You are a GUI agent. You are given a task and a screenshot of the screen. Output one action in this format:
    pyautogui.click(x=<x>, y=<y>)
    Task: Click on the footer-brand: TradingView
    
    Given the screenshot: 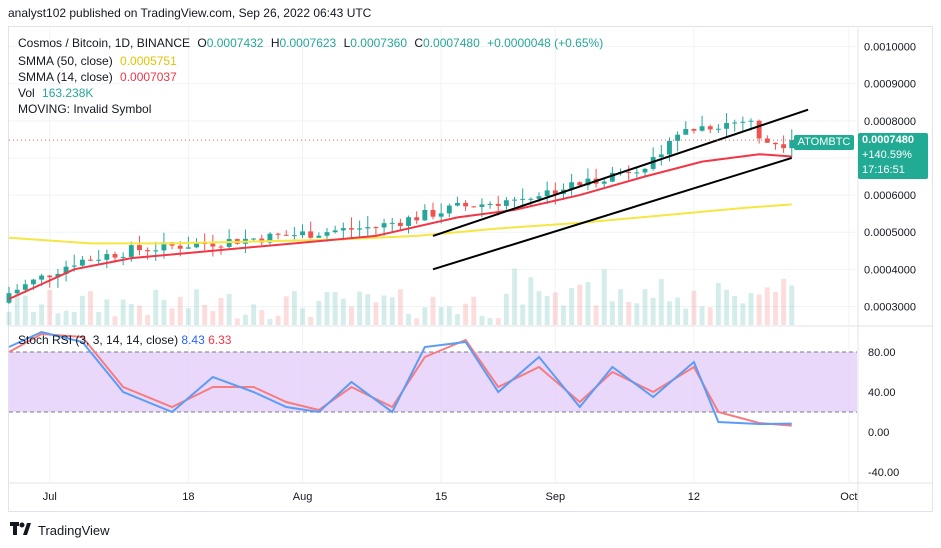 What is the action you would take?
    pyautogui.click(x=60, y=530)
    